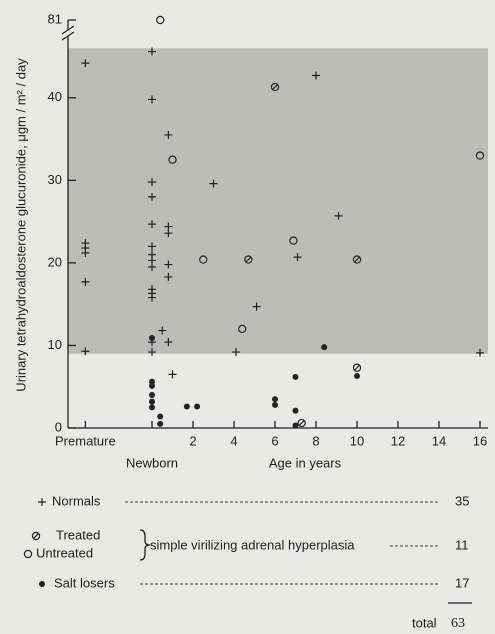 The image size is (495, 634). I want to click on x-tick-label: 6, so click(274, 440).